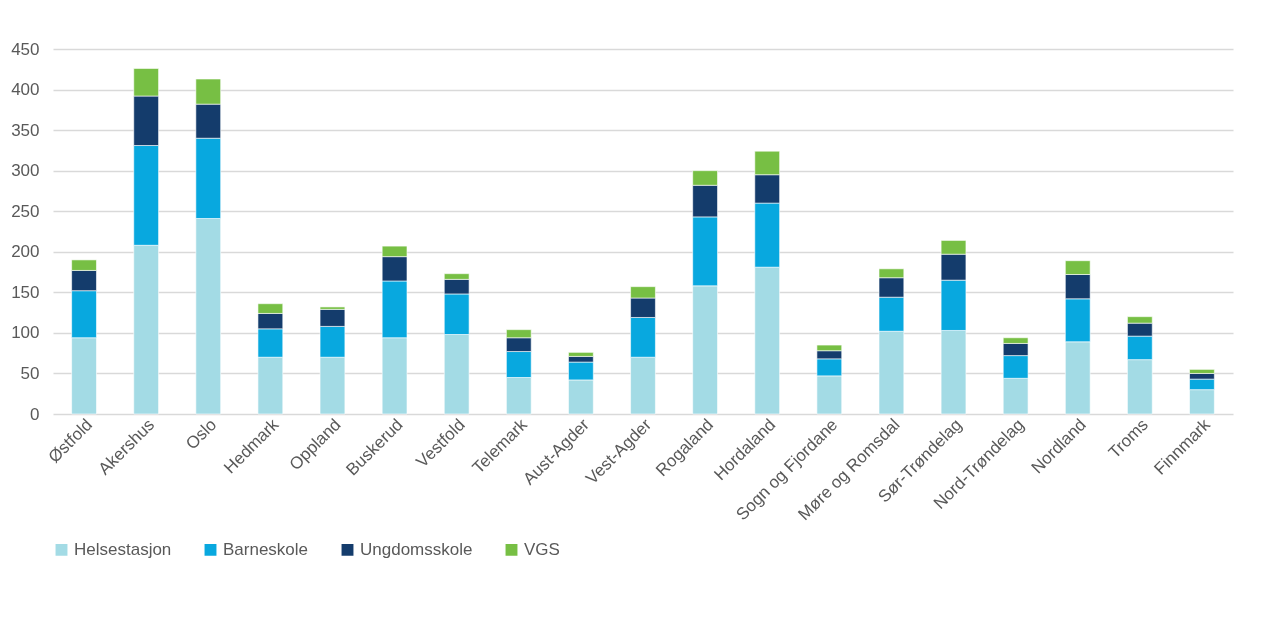 The width and height of the screenshot is (1278, 635). I want to click on y-tick-label: 0, so click(35, 414).